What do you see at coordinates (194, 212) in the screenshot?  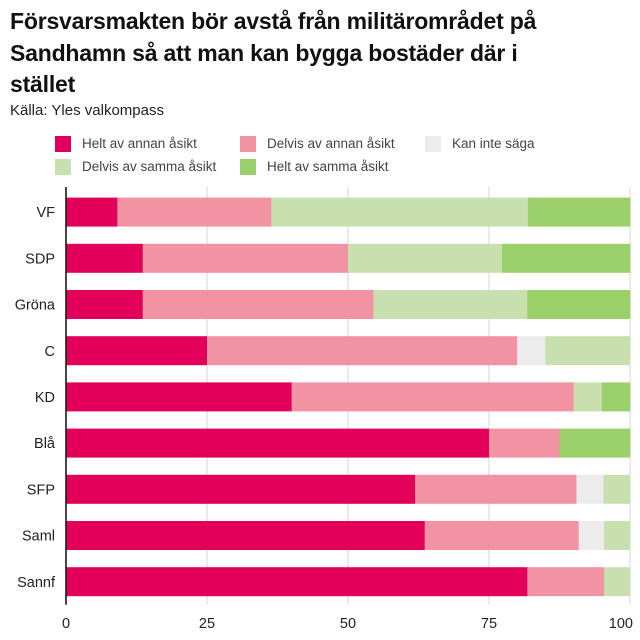 I see `bar-vf-delvis-av-annan-asikt` at bounding box center [194, 212].